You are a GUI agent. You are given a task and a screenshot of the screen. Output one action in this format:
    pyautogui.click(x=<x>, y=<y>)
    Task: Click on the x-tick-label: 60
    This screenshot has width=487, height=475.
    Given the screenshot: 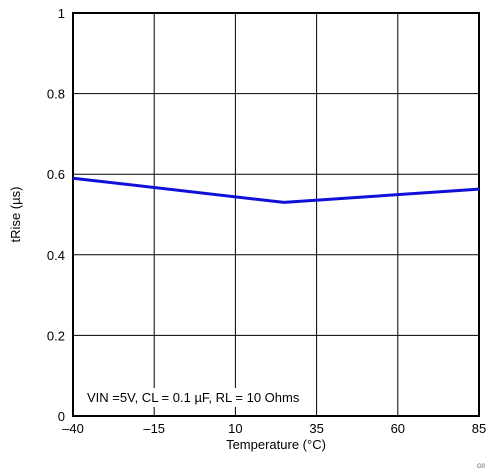 What is the action you would take?
    pyautogui.click(x=398, y=428)
    